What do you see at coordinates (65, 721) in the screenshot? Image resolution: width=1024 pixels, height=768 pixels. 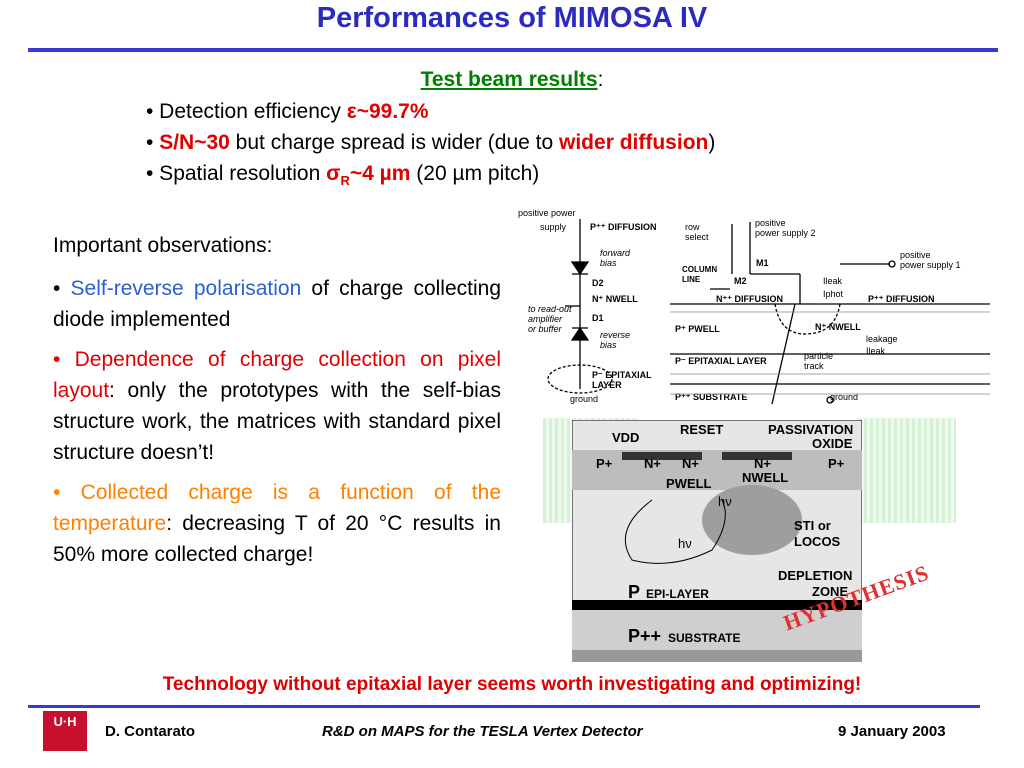 I see `logo-text: U·H` at bounding box center [65, 721].